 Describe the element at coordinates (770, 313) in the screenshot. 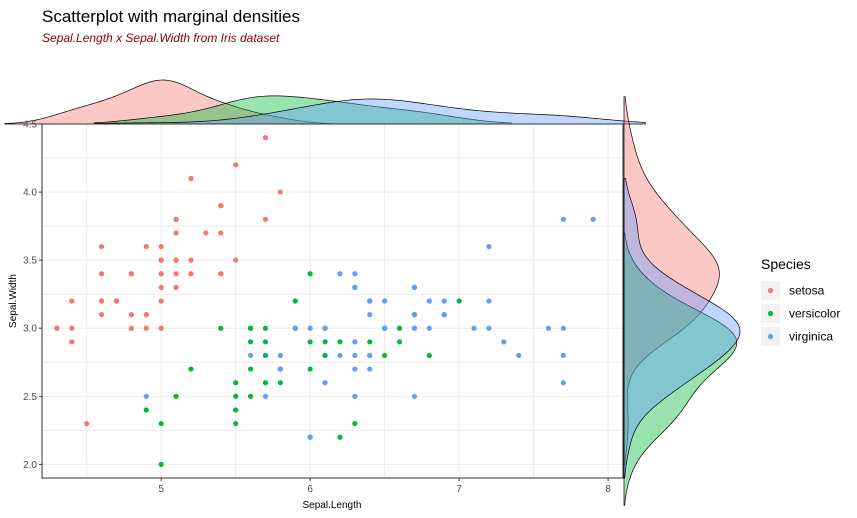

I see `legend-key-versicolor` at that location.